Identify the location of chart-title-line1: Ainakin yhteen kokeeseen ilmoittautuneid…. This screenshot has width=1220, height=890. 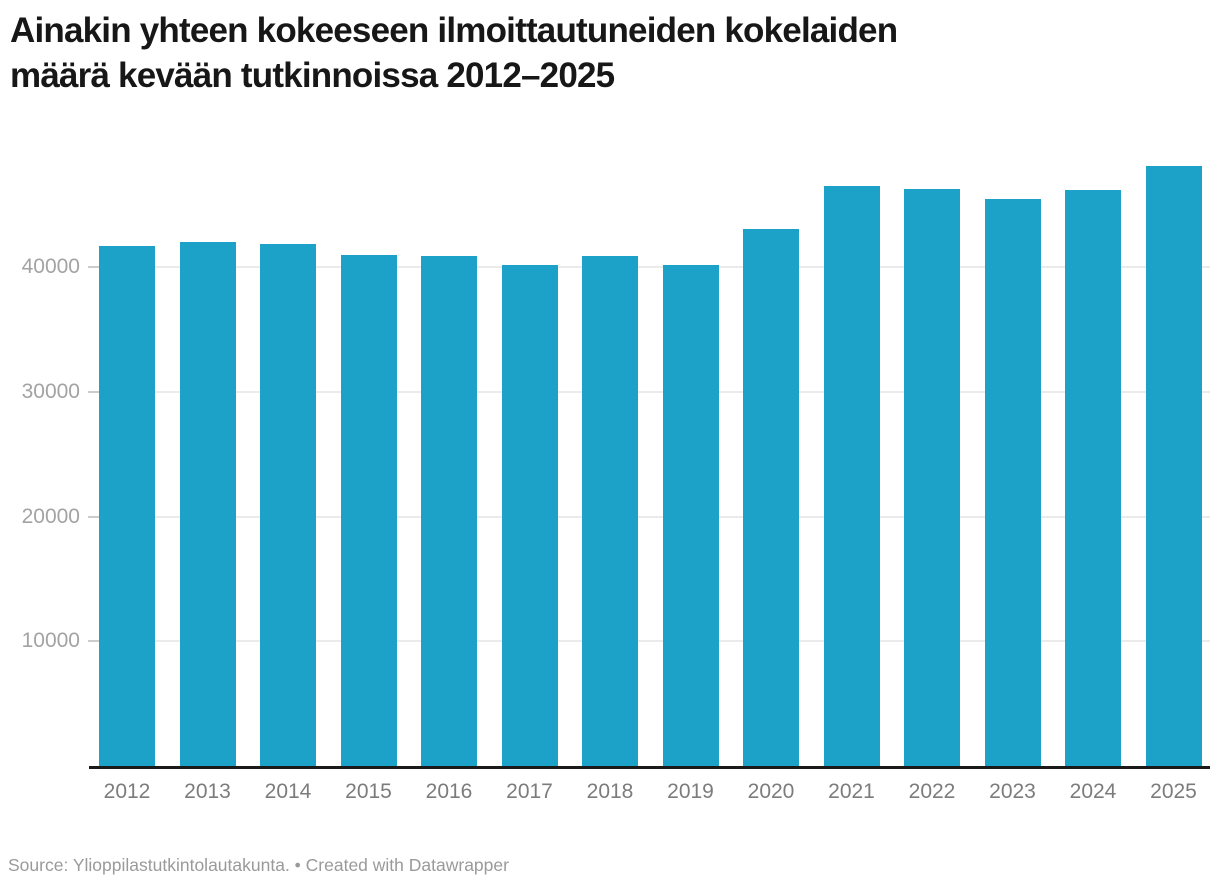
(454, 30).